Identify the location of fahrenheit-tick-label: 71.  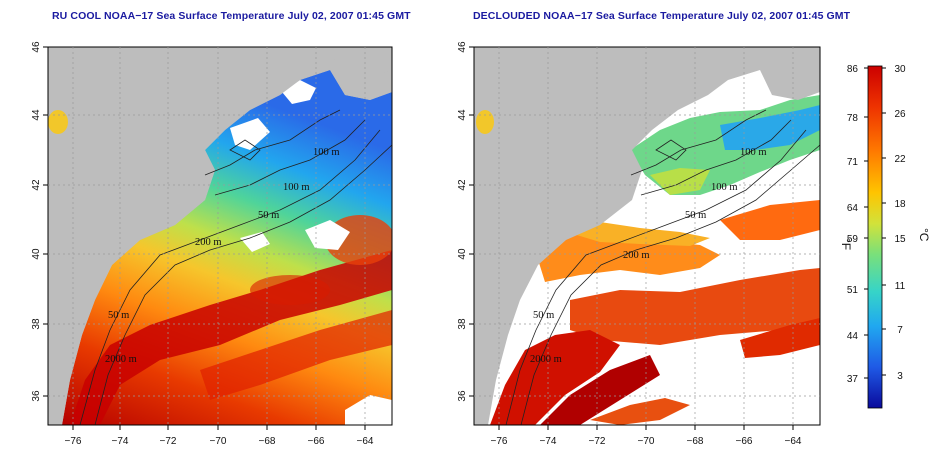
(853, 162).